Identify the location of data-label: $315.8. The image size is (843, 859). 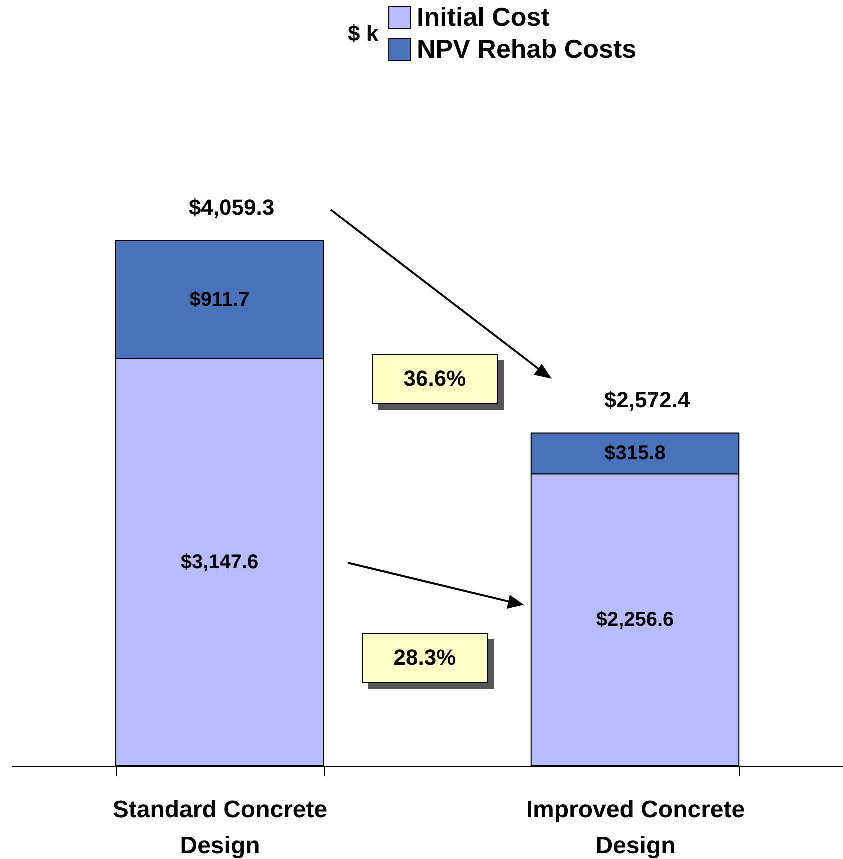
(635, 453).